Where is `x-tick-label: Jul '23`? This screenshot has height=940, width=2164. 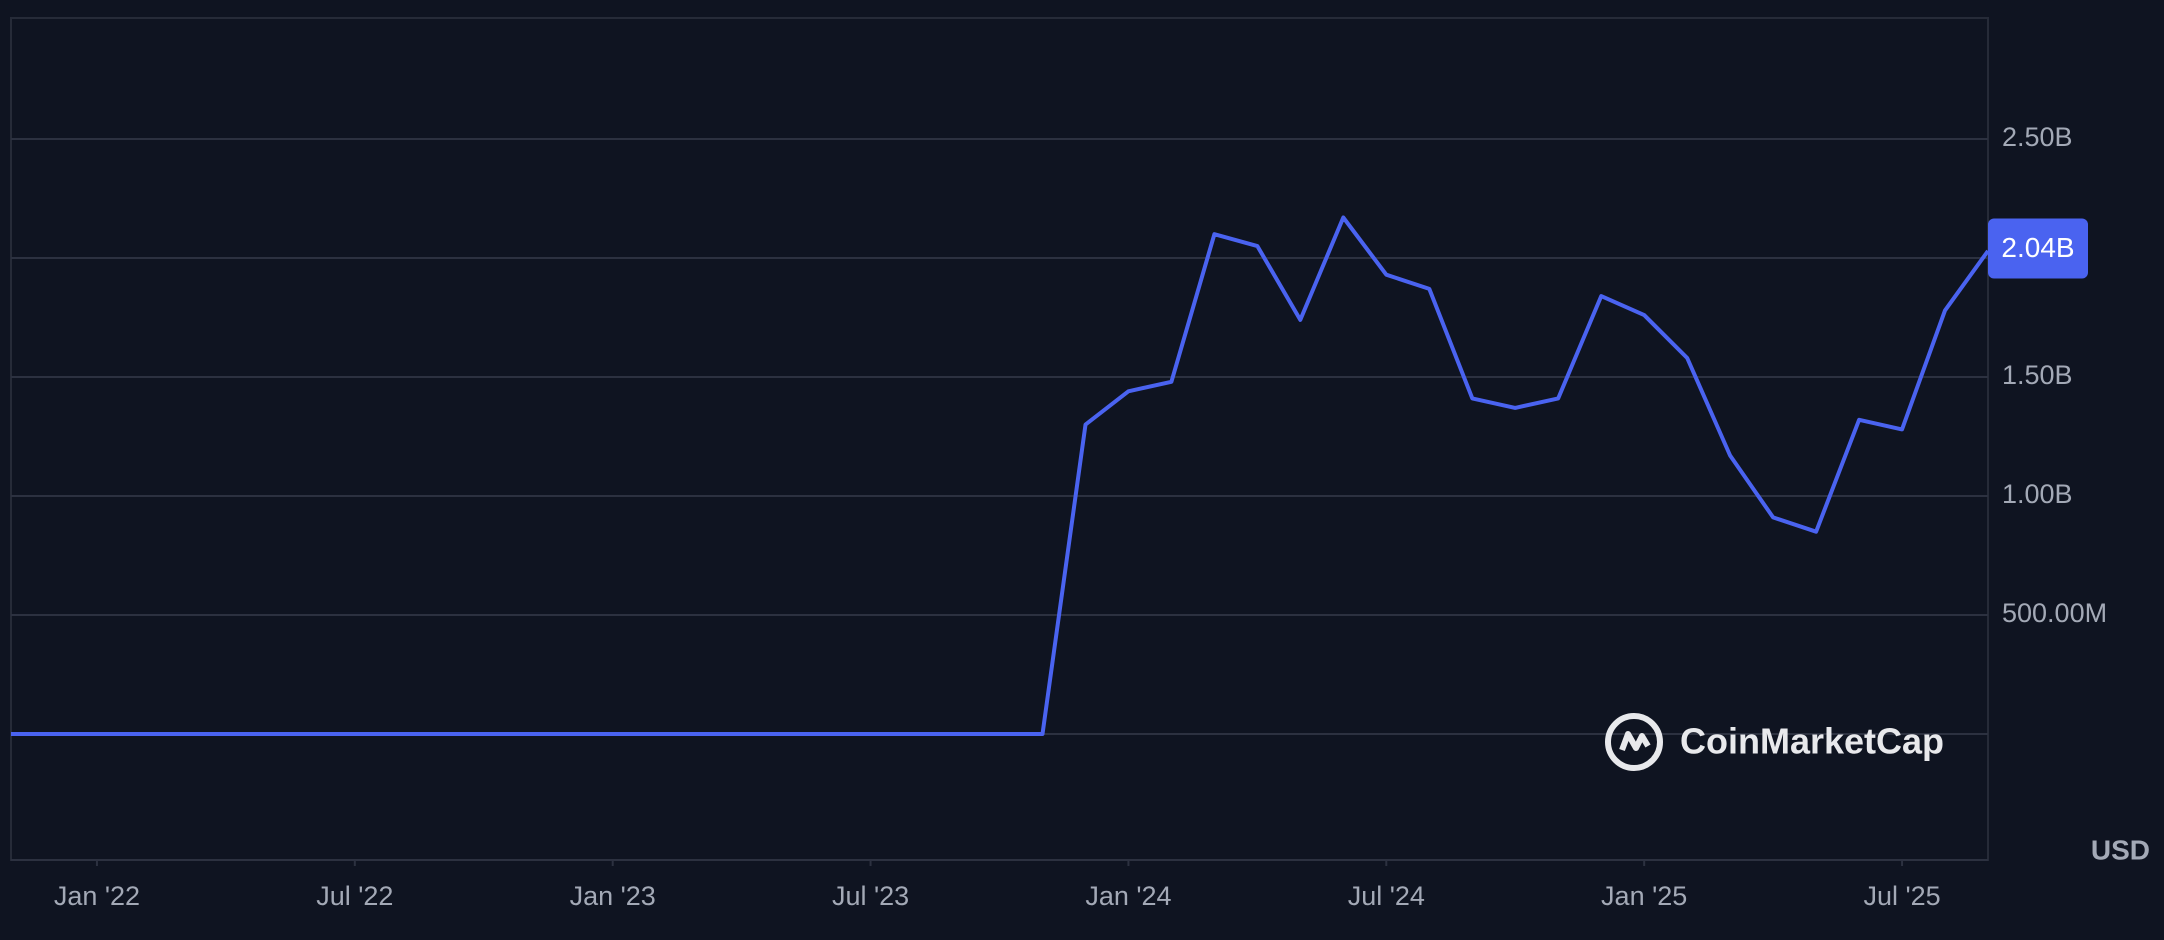 x-tick-label: Jul '23 is located at coordinates (870, 896).